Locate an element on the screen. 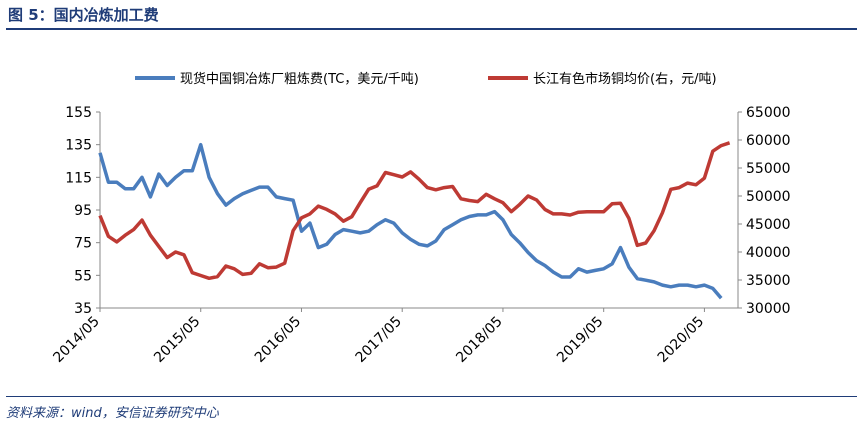 The height and width of the screenshot is (425, 863). legend-label: 长江有色市场铜均价(右，元/吨) is located at coordinates (625, 79).